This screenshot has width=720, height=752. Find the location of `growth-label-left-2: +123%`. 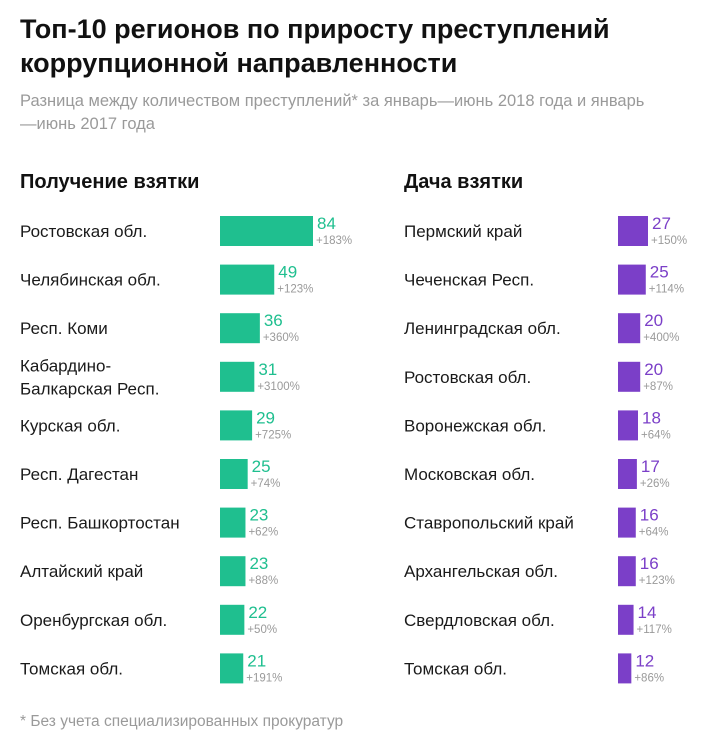

growth-label-left-2: +123% is located at coordinates (295, 290).